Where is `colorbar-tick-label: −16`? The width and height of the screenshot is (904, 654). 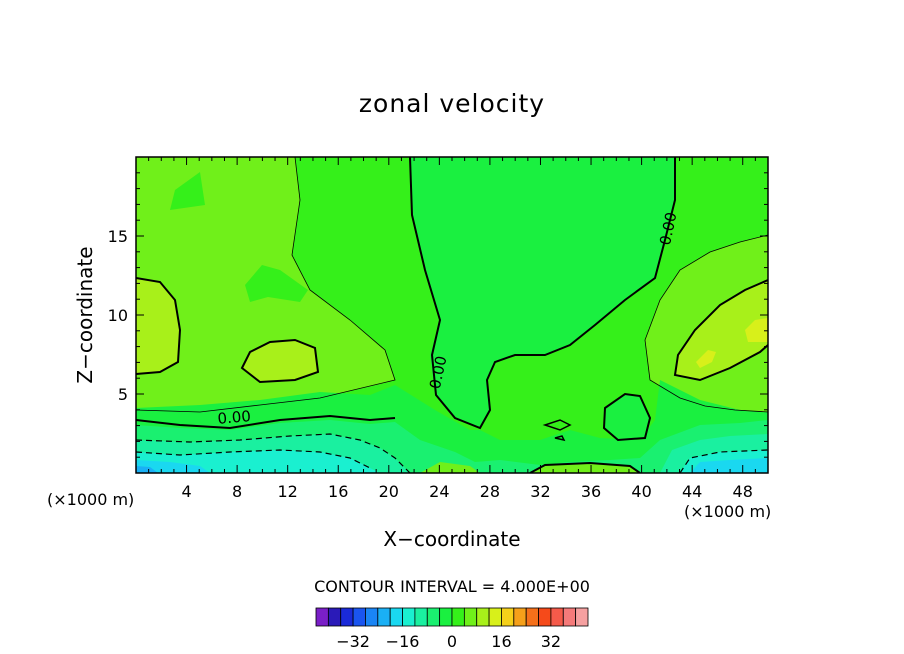
colorbar-tick-label: −16 is located at coordinates (403, 641).